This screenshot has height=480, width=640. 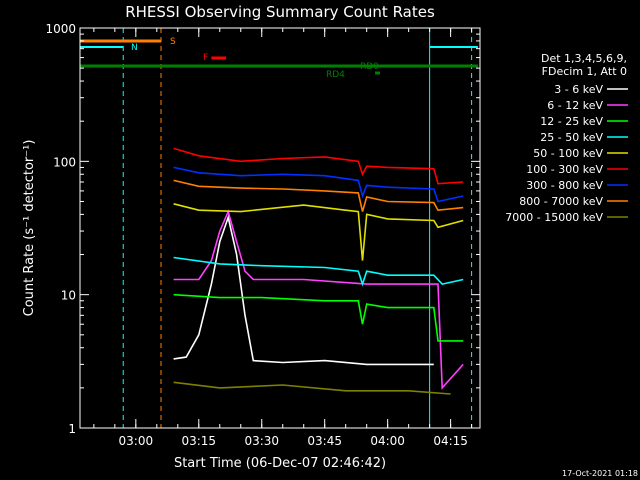 I want to click on legend-label-4: 50 - 100 keV, so click(x=568, y=153).